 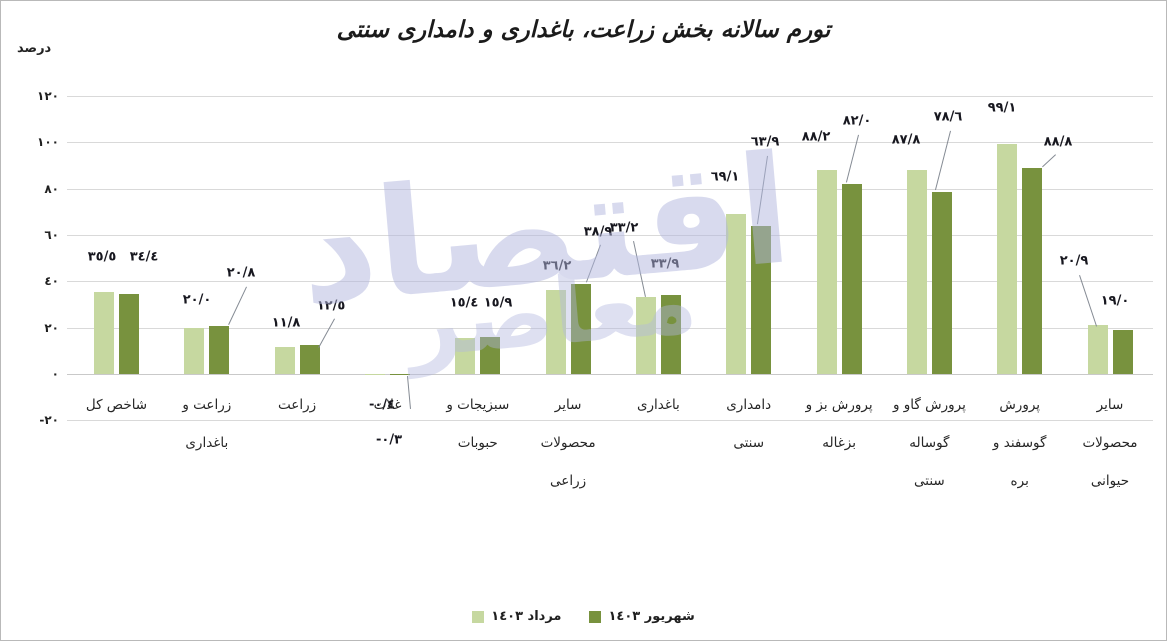 What do you see at coordinates (116, 405) in the screenshot?
I see `category-label-line: شاخص کل` at bounding box center [116, 405].